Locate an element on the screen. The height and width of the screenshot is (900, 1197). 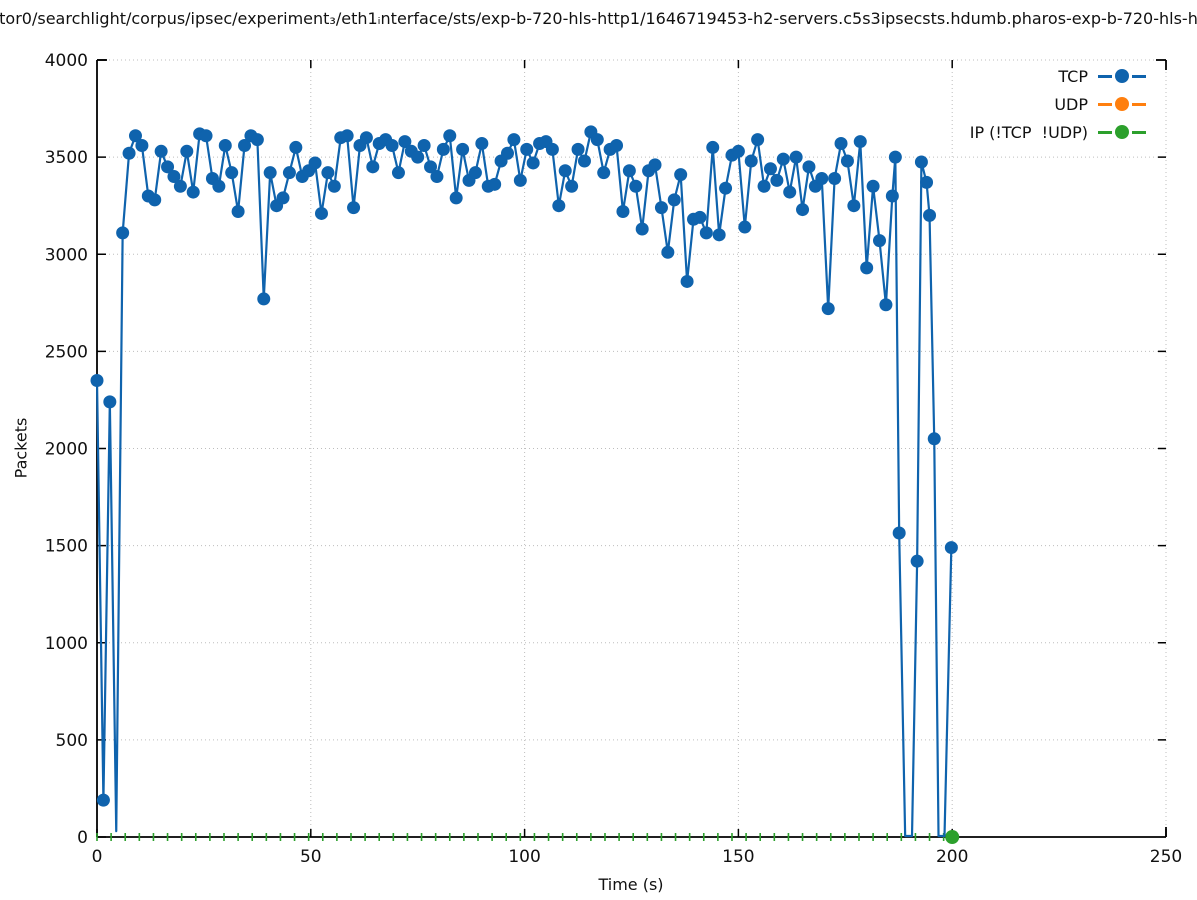
legend: TCP UDP IP (!TCP !UDP) is located at coordinates (1058, 104).